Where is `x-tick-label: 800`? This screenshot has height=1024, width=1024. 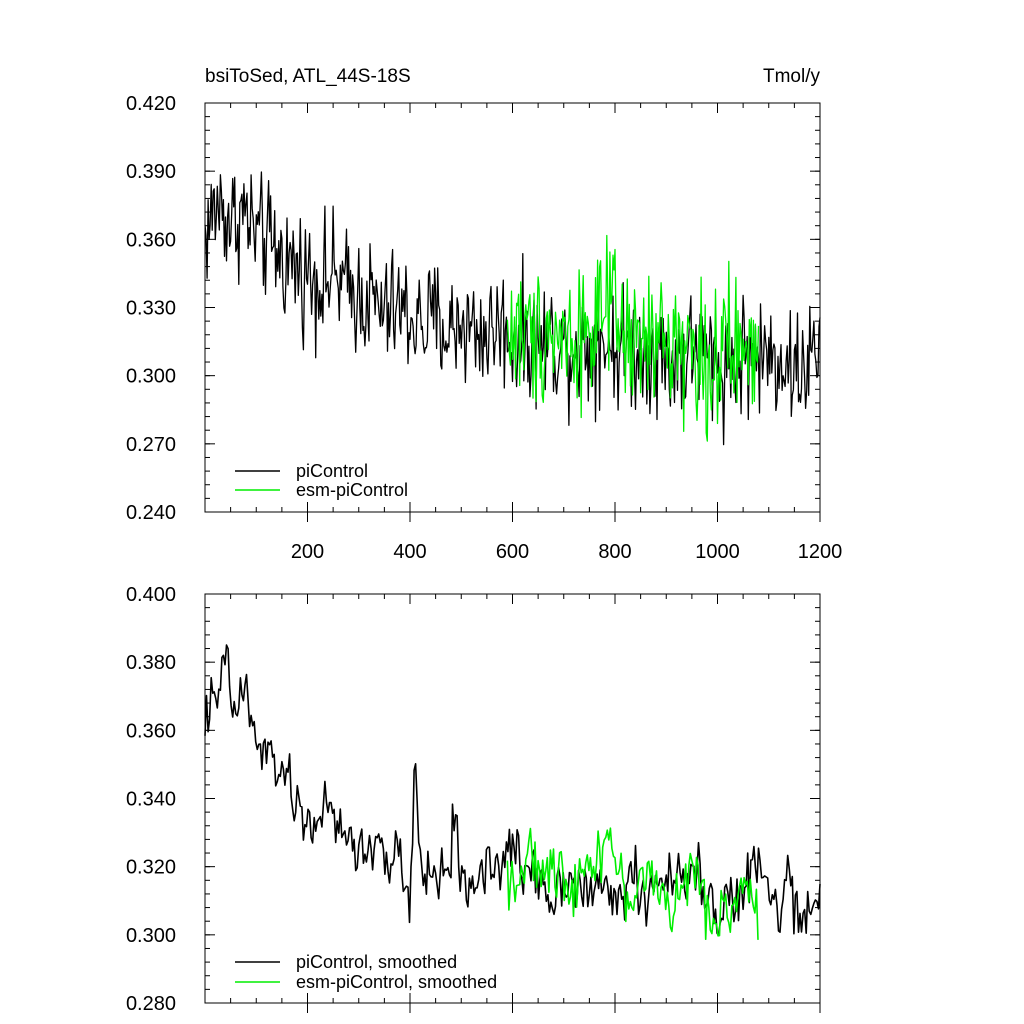
x-tick-label: 800 is located at coordinates (614, 552).